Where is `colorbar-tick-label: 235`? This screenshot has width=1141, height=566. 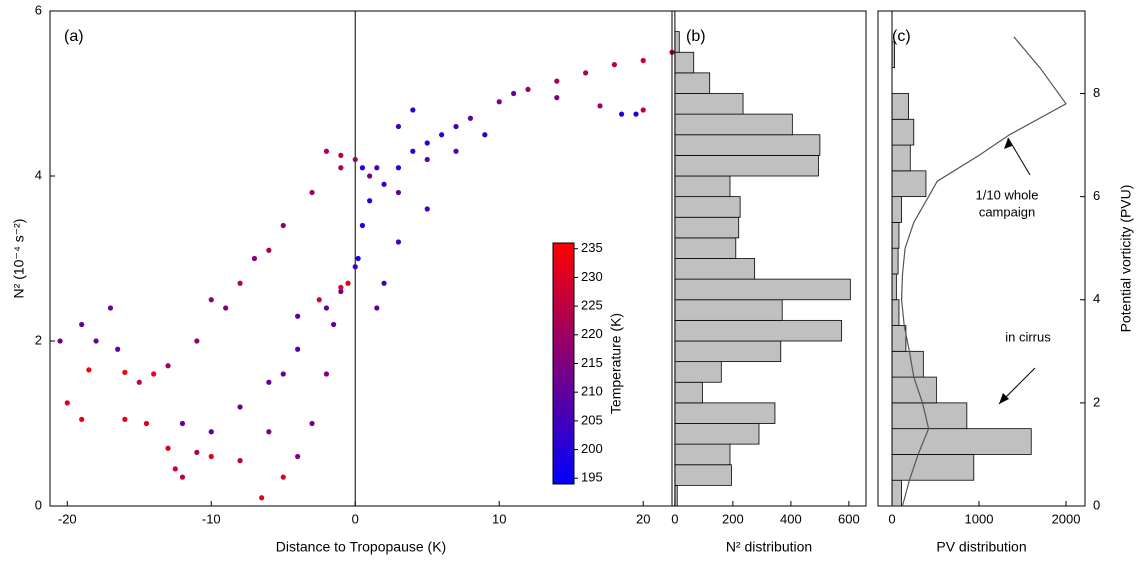 colorbar-tick-label: 235 is located at coordinates (592, 247).